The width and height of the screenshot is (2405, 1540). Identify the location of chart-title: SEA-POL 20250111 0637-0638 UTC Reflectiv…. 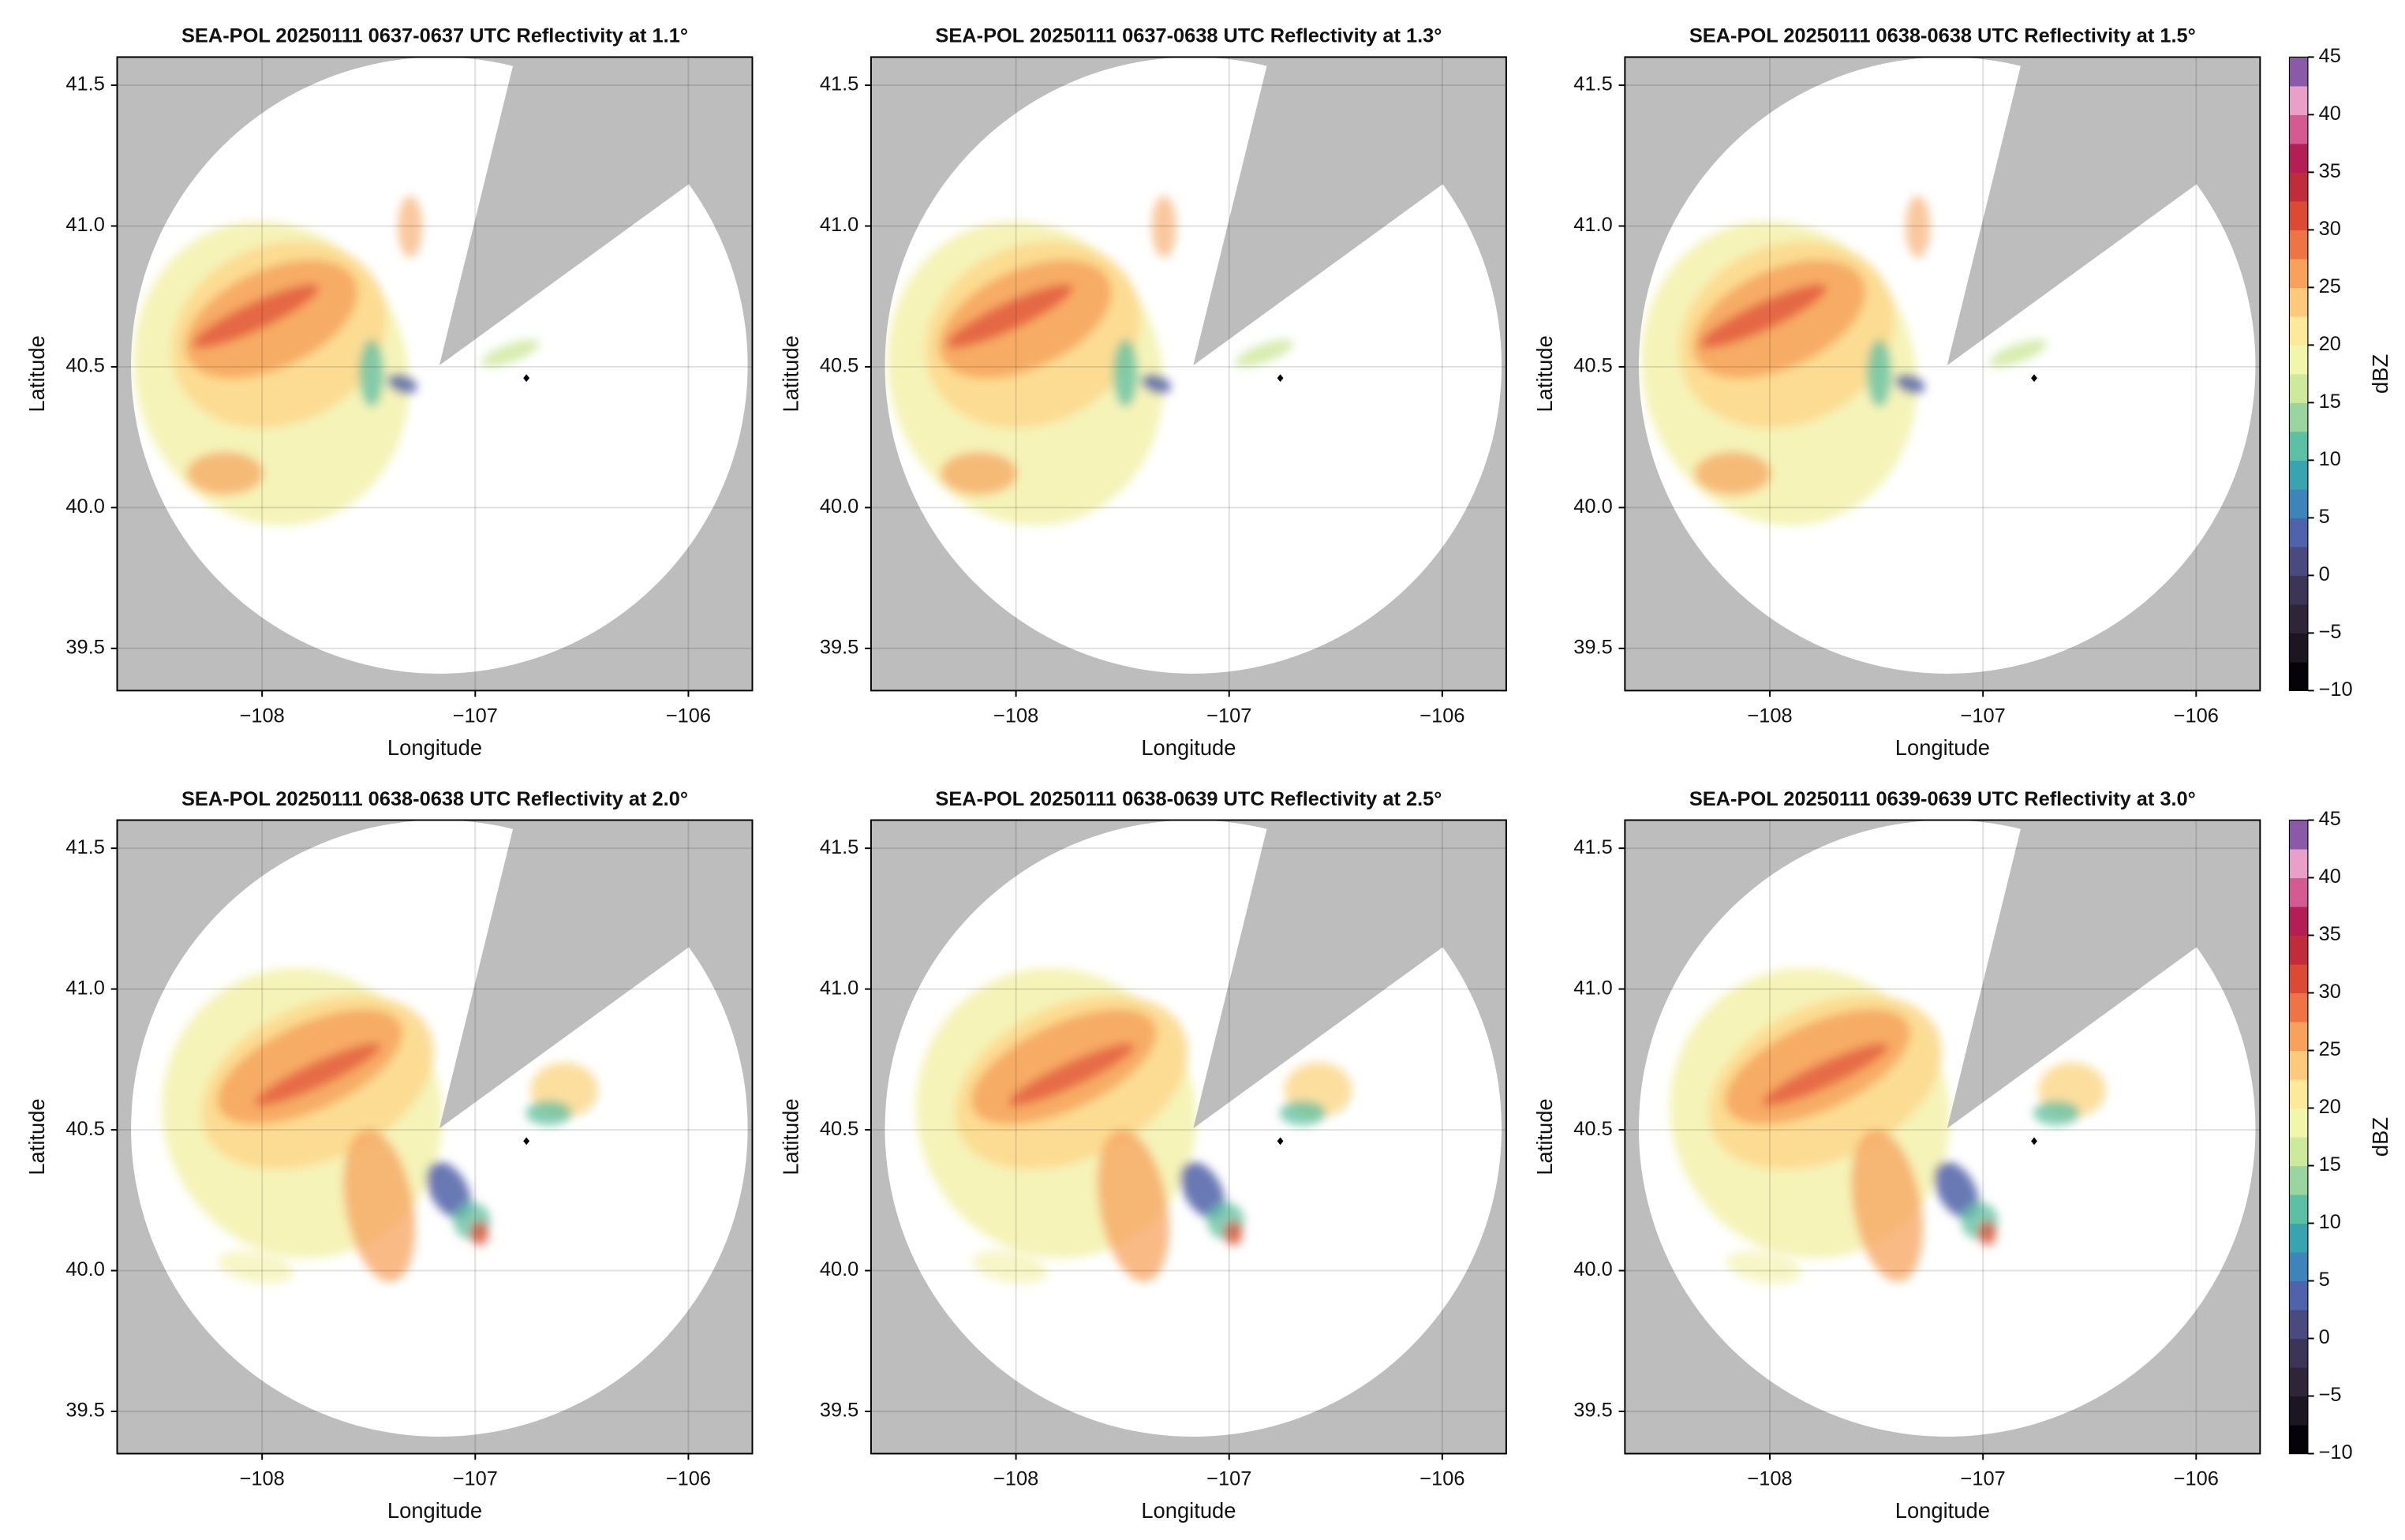
(1188, 36).